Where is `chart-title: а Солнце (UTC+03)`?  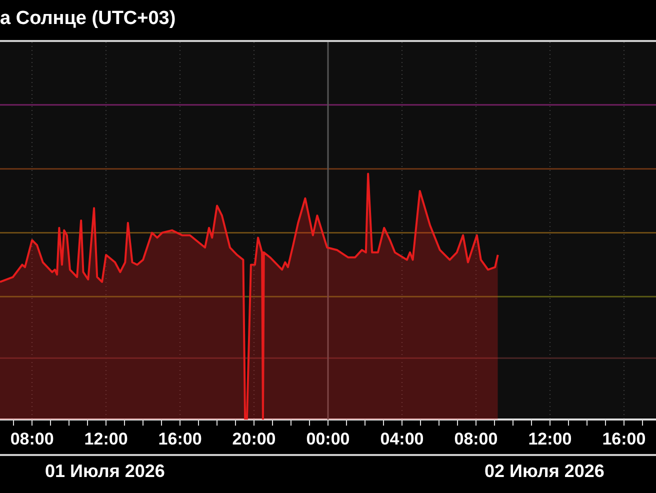 chart-title: а Солнце (UTC+03) is located at coordinates (88, 19).